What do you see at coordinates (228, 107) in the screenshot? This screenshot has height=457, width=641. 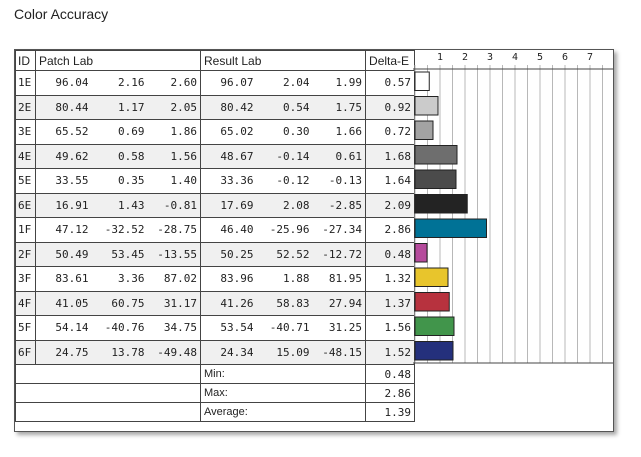 I see `result-l-value: 80.42` at bounding box center [228, 107].